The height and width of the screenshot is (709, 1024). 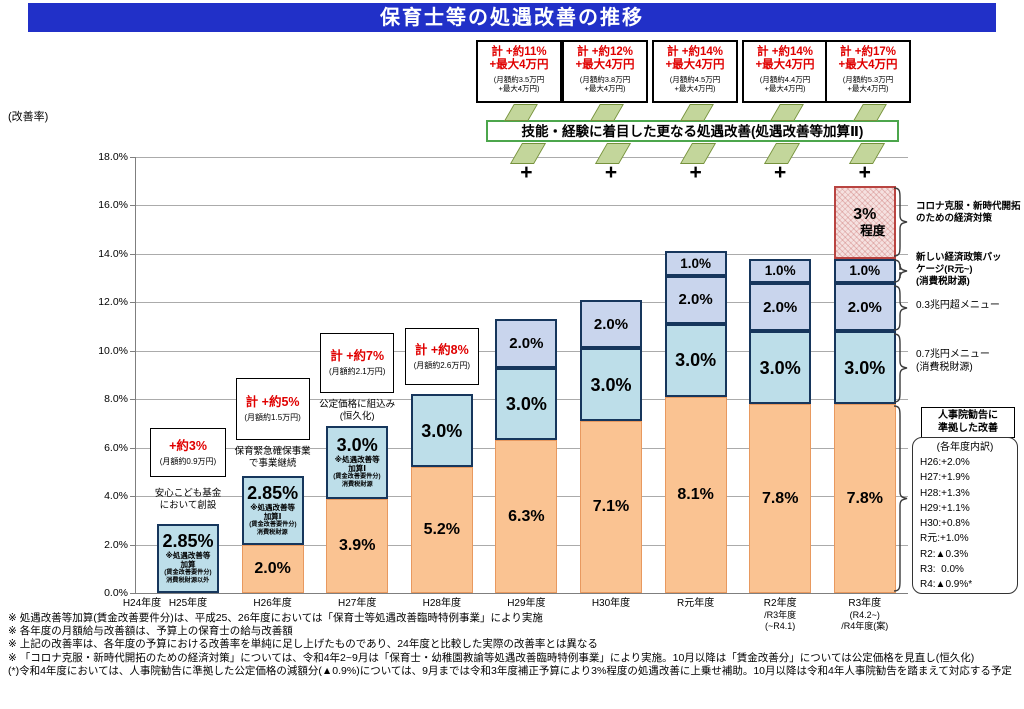 What do you see at coordinates (188, 500) in the screenshot?
I see `callout-caption: 安心こども基金 において創設` at bounding box center [188, 500].